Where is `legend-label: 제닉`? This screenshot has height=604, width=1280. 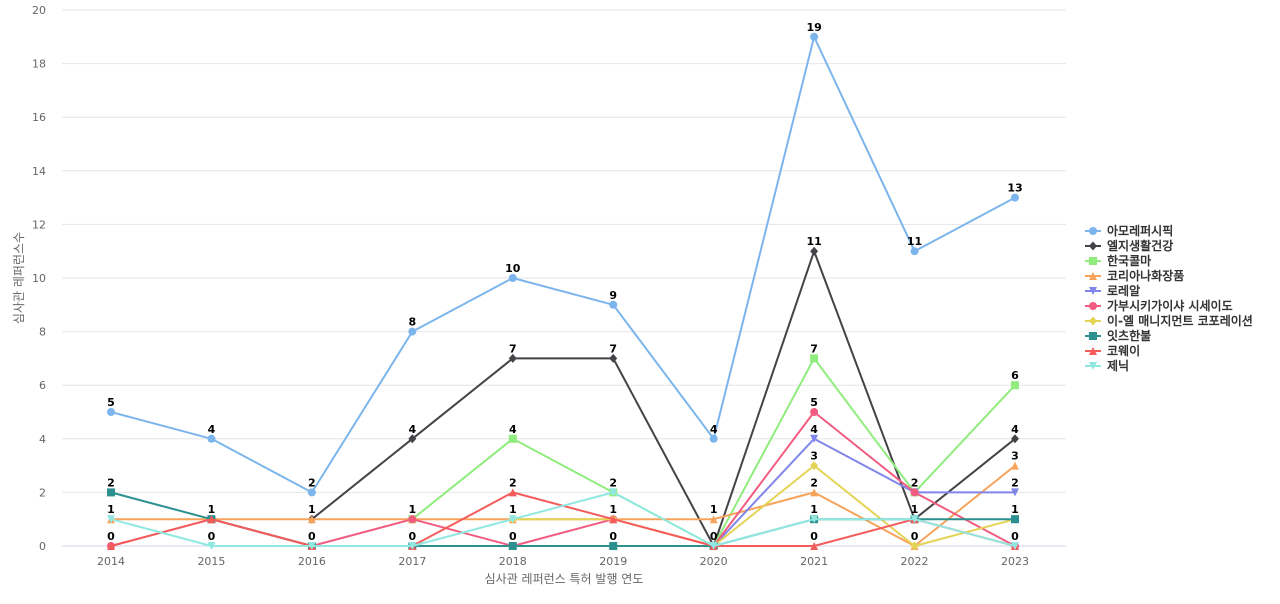
legend-label: 제닉 is located at coordinates (1118, 365).